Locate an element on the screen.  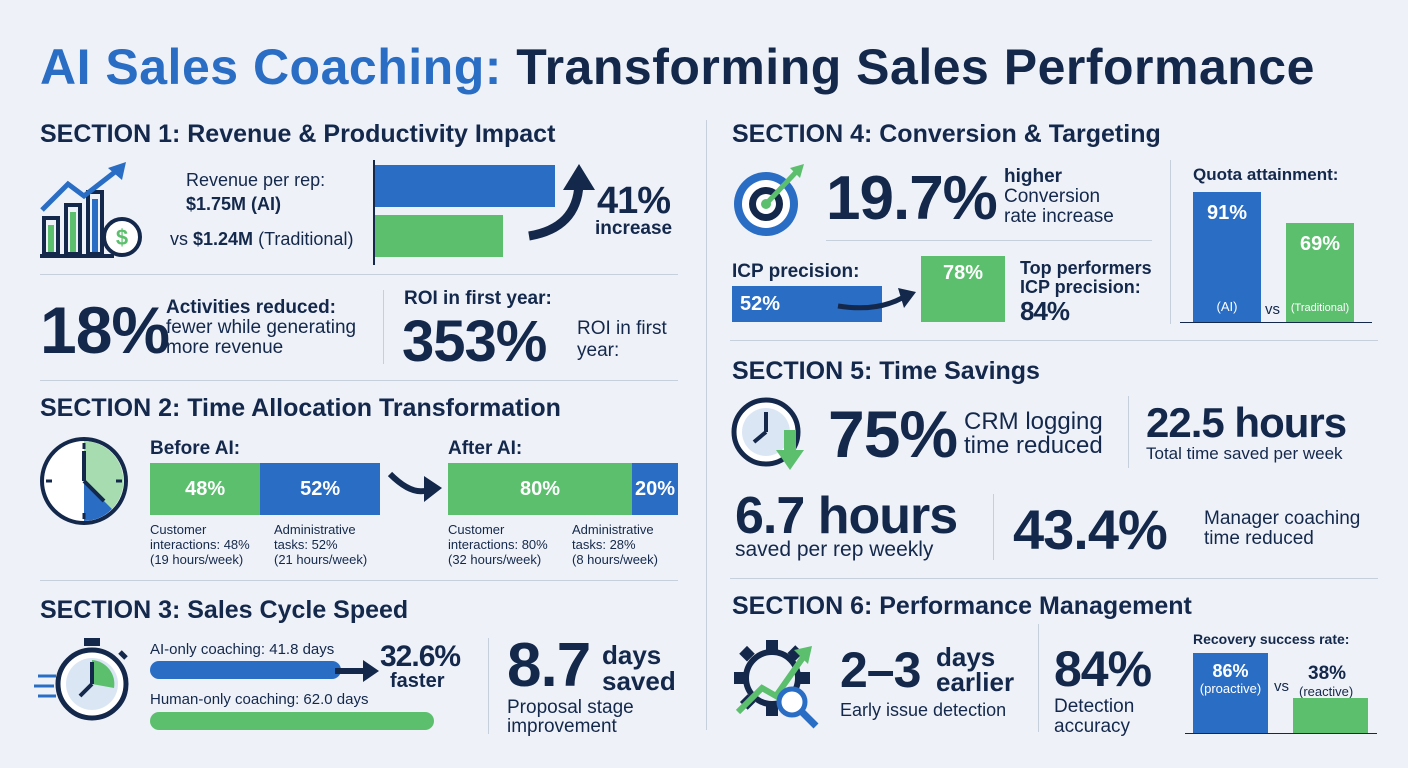
top-performers-line-1: Top performers is located at coordinates (1086, 268).